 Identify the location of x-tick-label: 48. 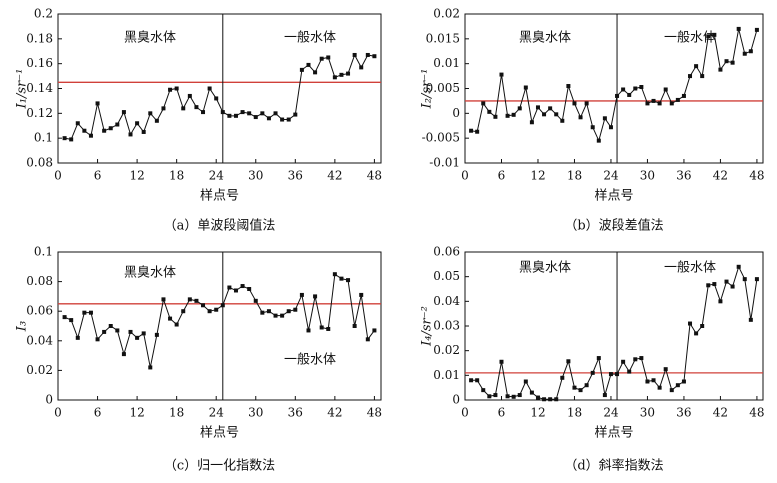
(756, 176).